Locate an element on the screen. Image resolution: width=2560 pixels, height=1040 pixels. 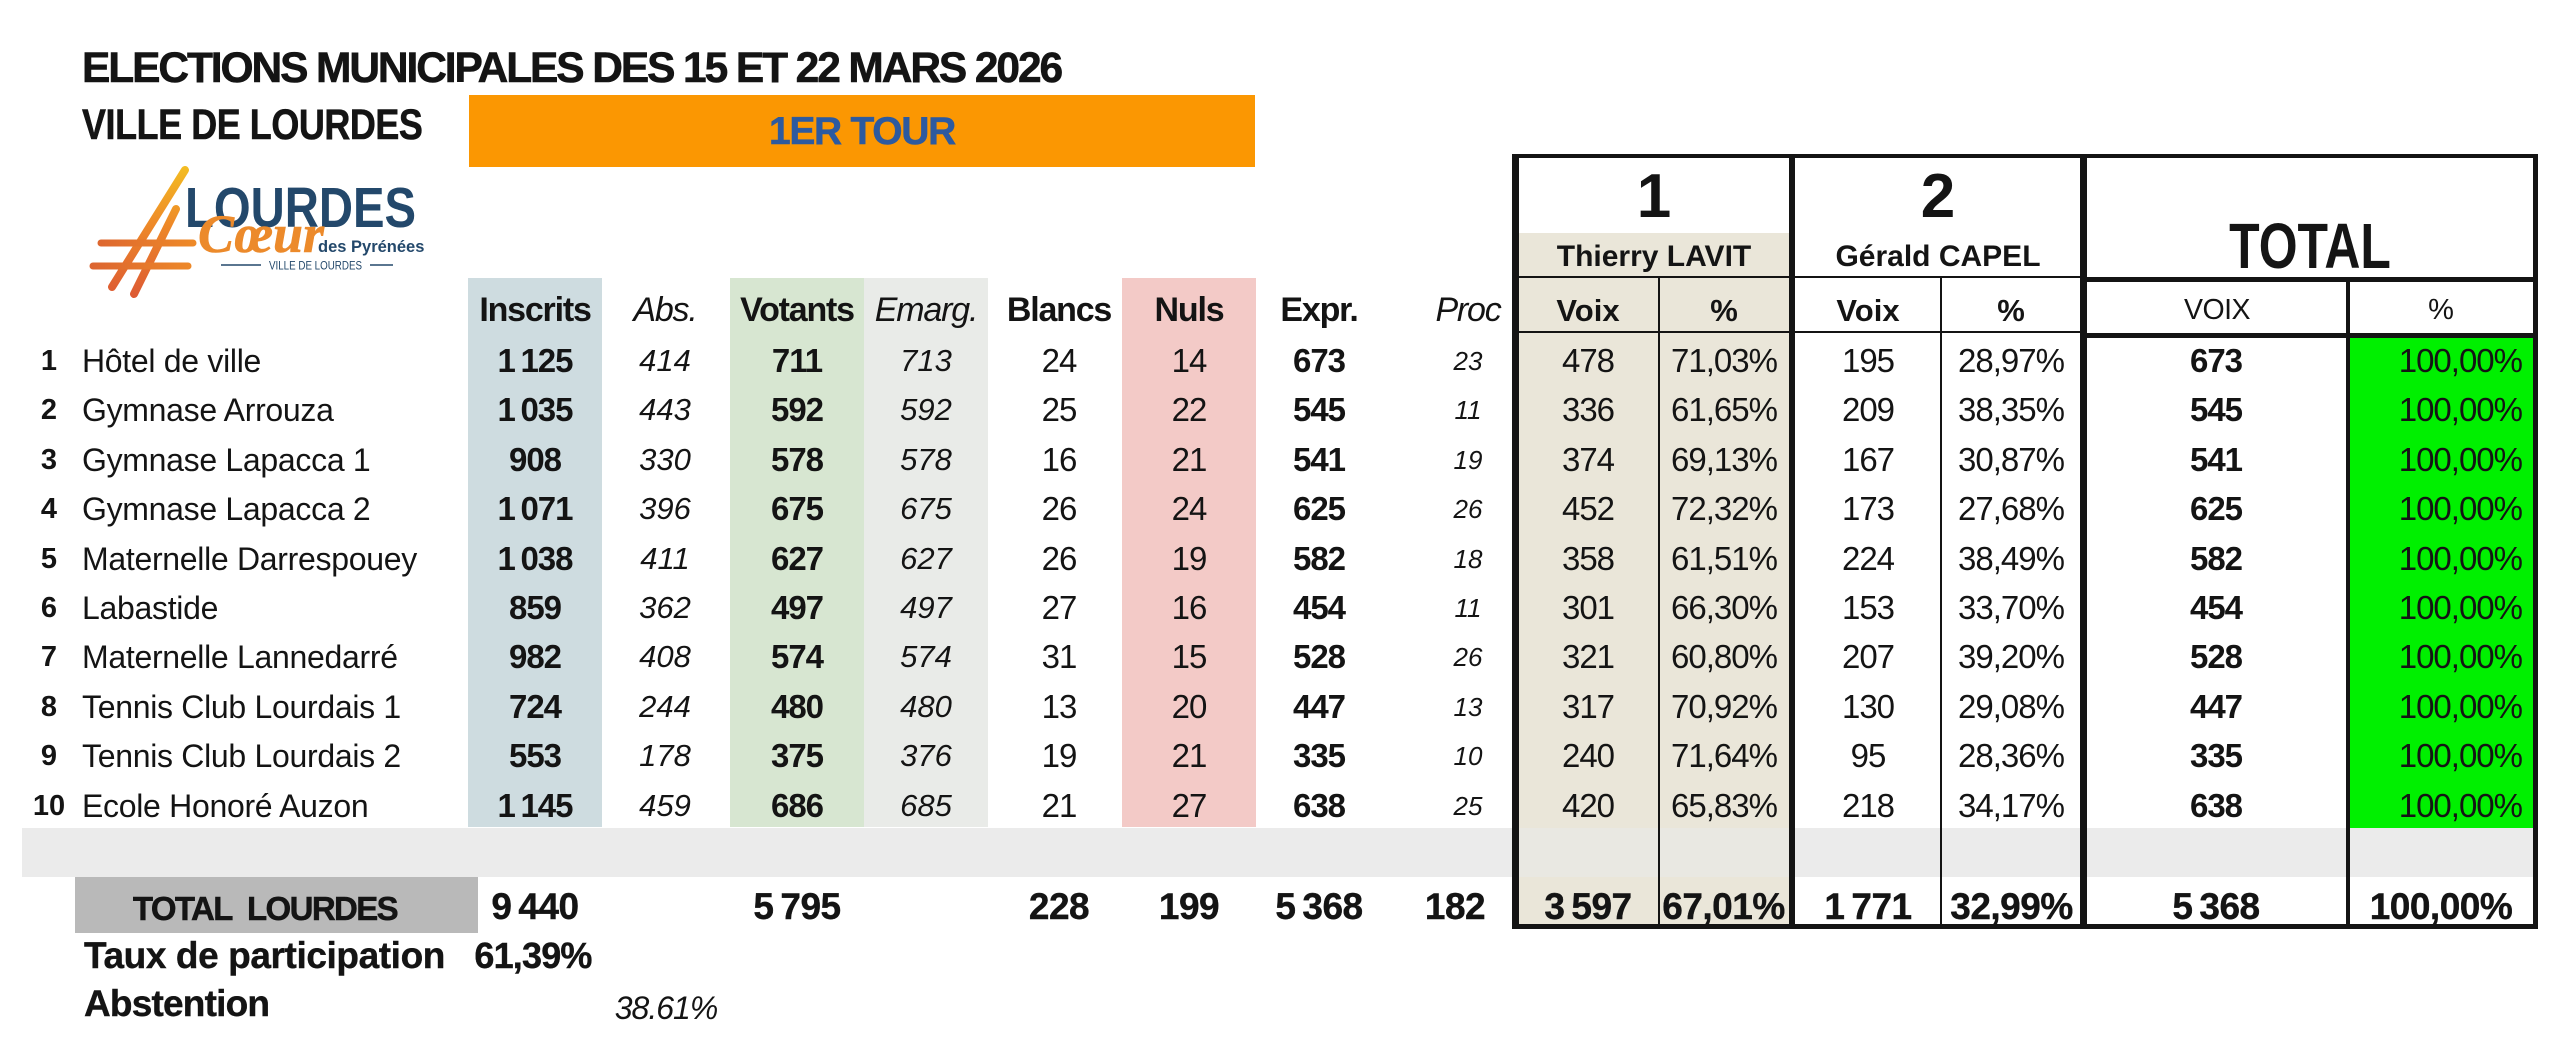
svg-text: Cœur is located at coordinates (261, 234).